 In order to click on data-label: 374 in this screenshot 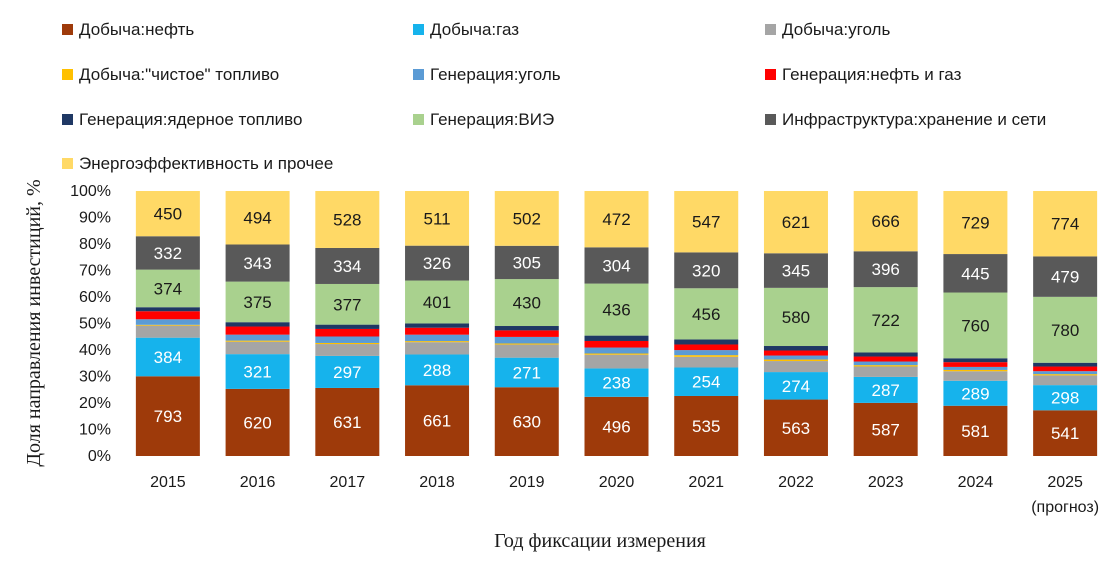, I will do `click(168, 288)`.